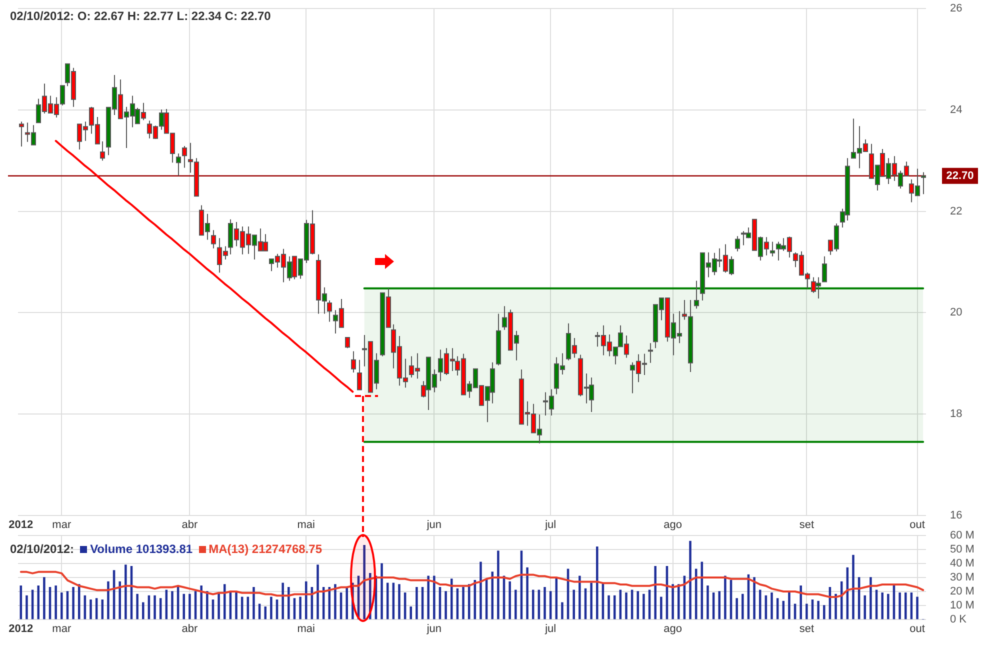  I want to click on y-tick-label: 20 M, so click(962, 592).